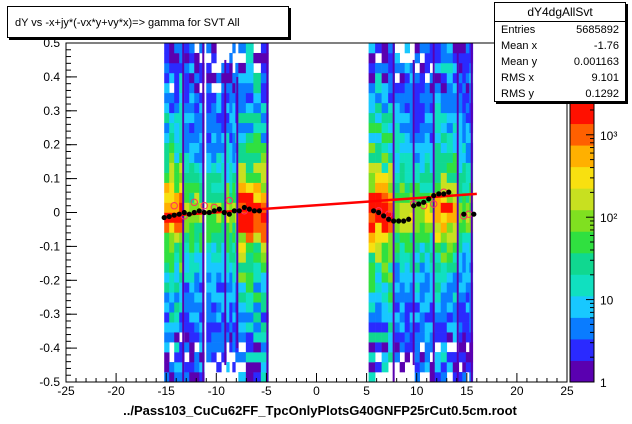 The image size is (632, 424). I want to click on profile-points-layer, so click(319, 206).